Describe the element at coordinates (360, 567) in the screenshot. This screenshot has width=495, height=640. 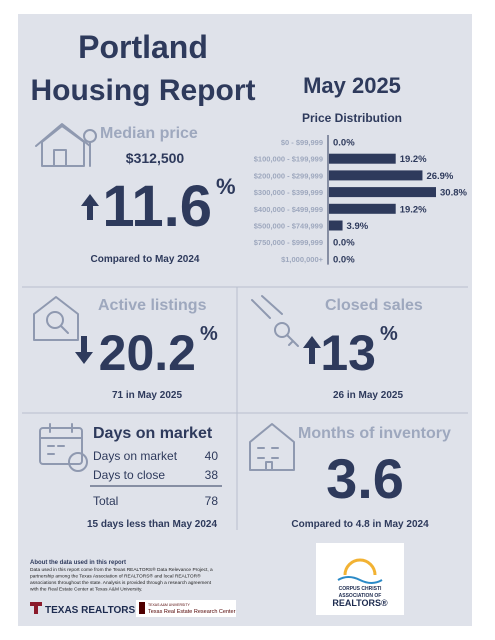
I see `logo-sun` at that location.